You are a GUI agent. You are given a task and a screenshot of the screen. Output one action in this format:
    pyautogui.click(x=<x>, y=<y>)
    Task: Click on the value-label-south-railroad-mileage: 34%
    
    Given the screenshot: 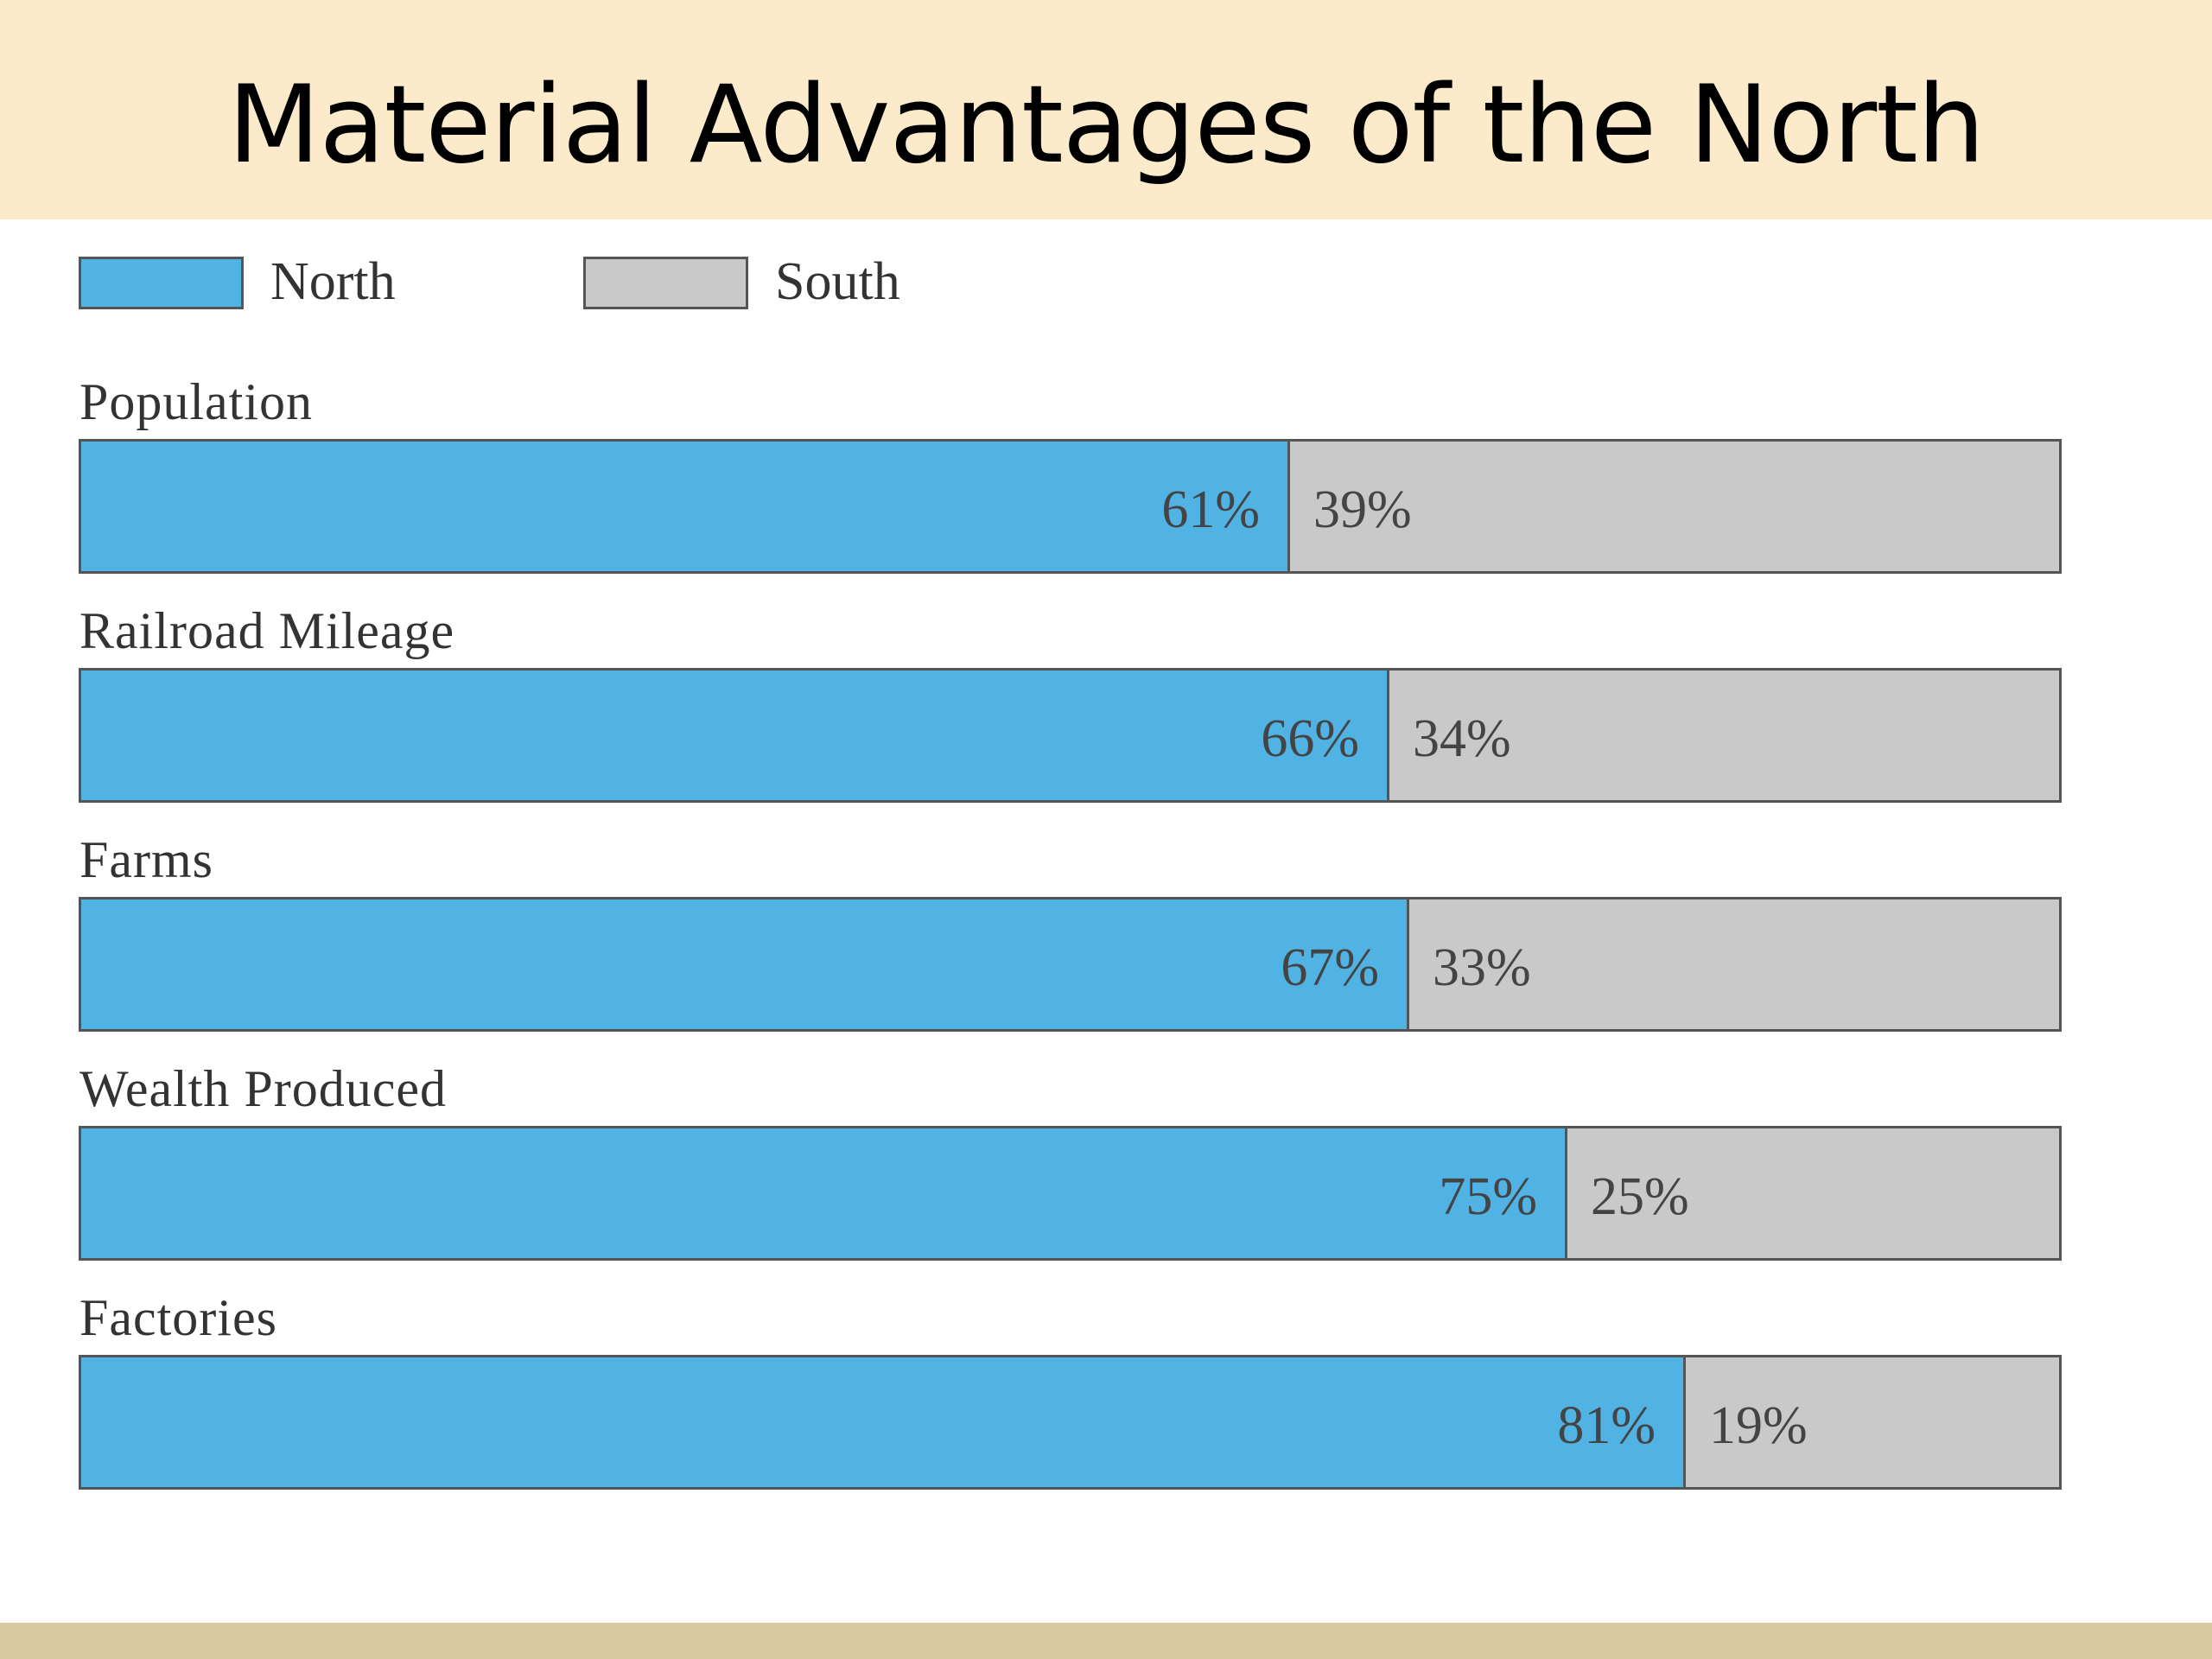 What is the action you would take?
    pyautogui.click(x=1462, y=738)
    